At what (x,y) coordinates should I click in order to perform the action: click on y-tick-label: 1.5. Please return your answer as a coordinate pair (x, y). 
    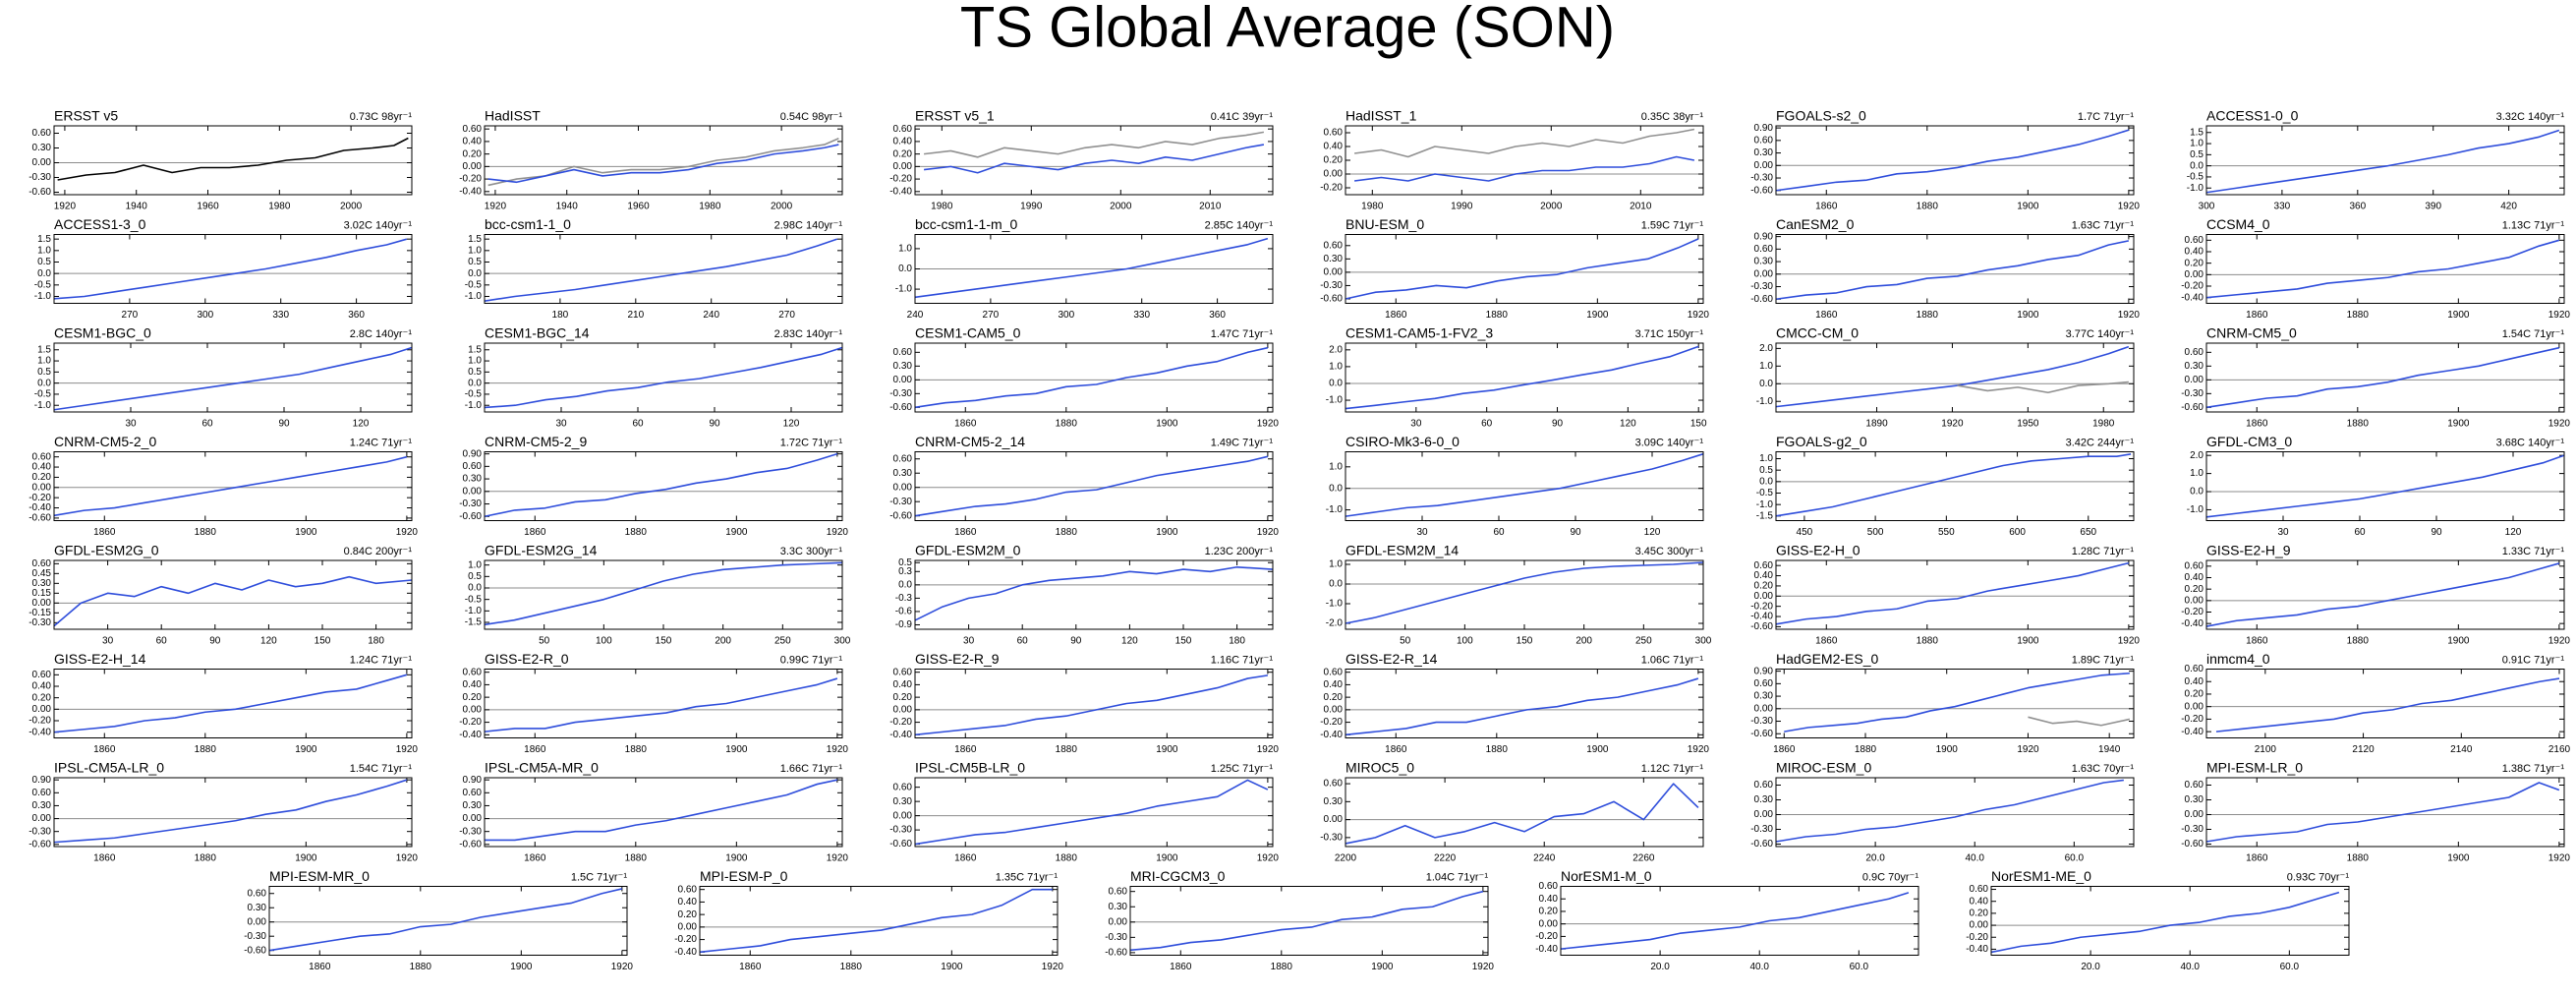
    Looking at the image, I should click on (475, 349).